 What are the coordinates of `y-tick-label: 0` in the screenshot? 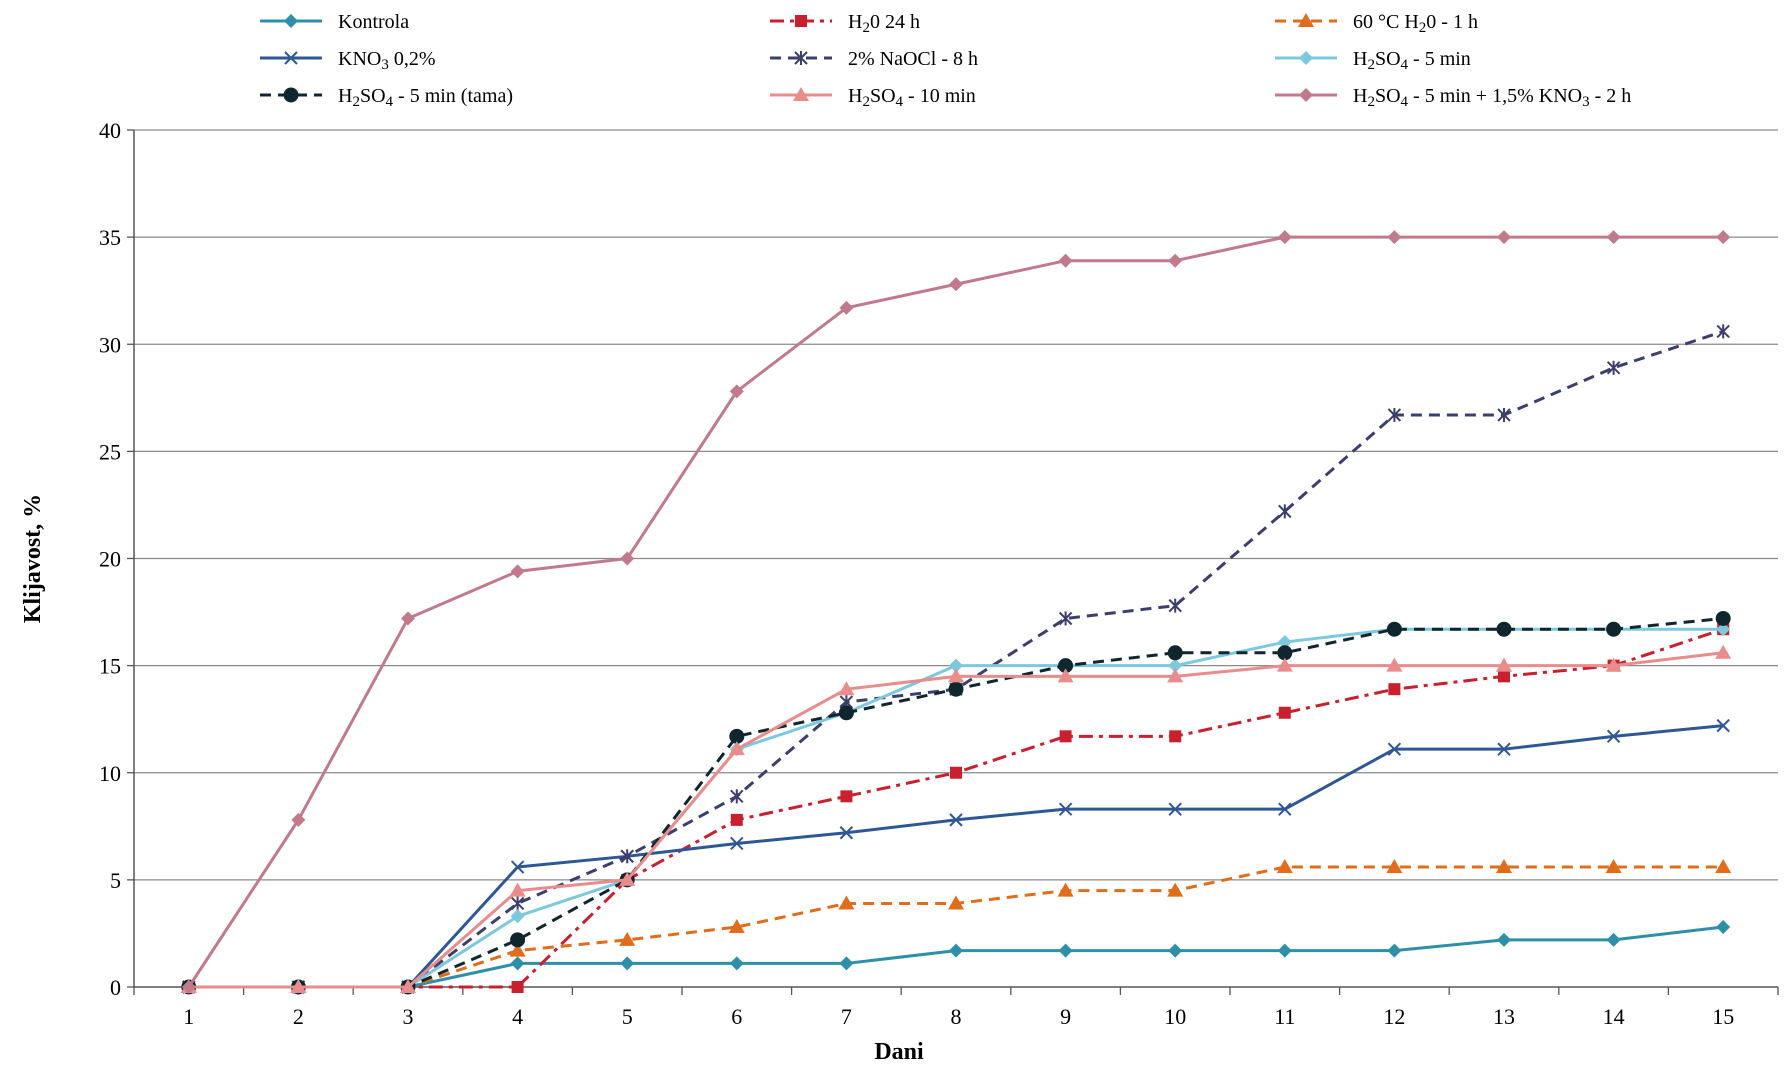 It's located at (115, 987).